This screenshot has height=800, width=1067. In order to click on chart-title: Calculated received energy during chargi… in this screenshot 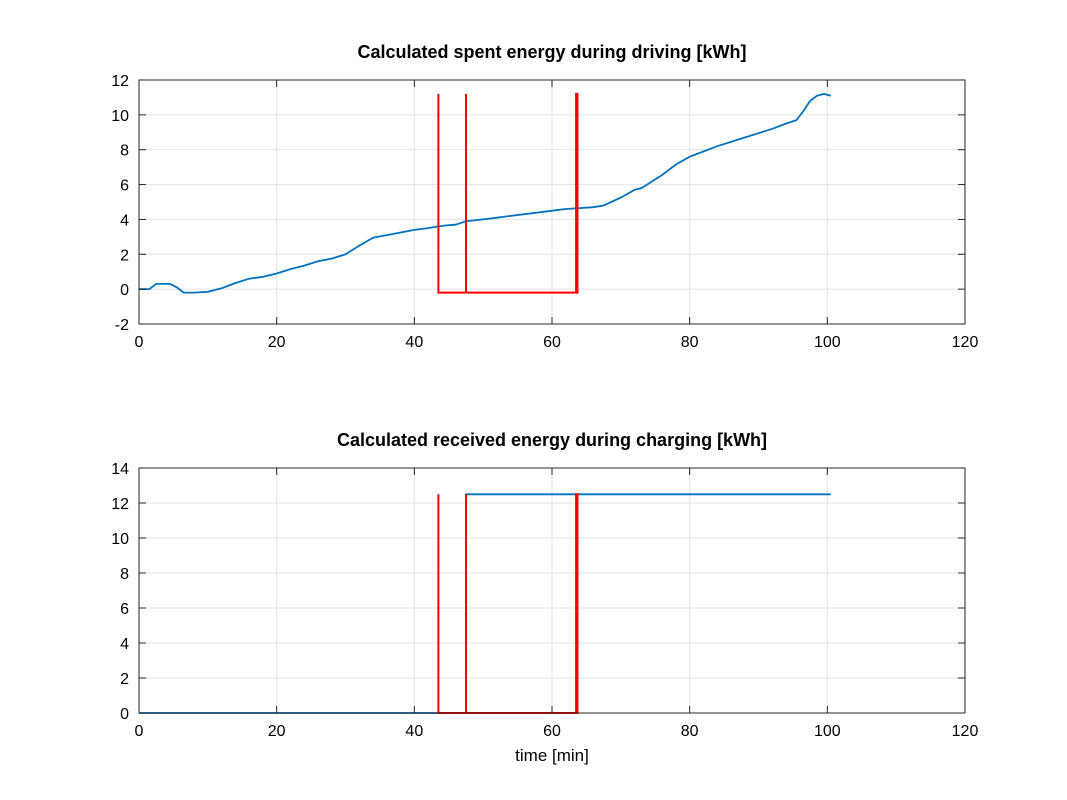, I will do `click(552, 440)`.